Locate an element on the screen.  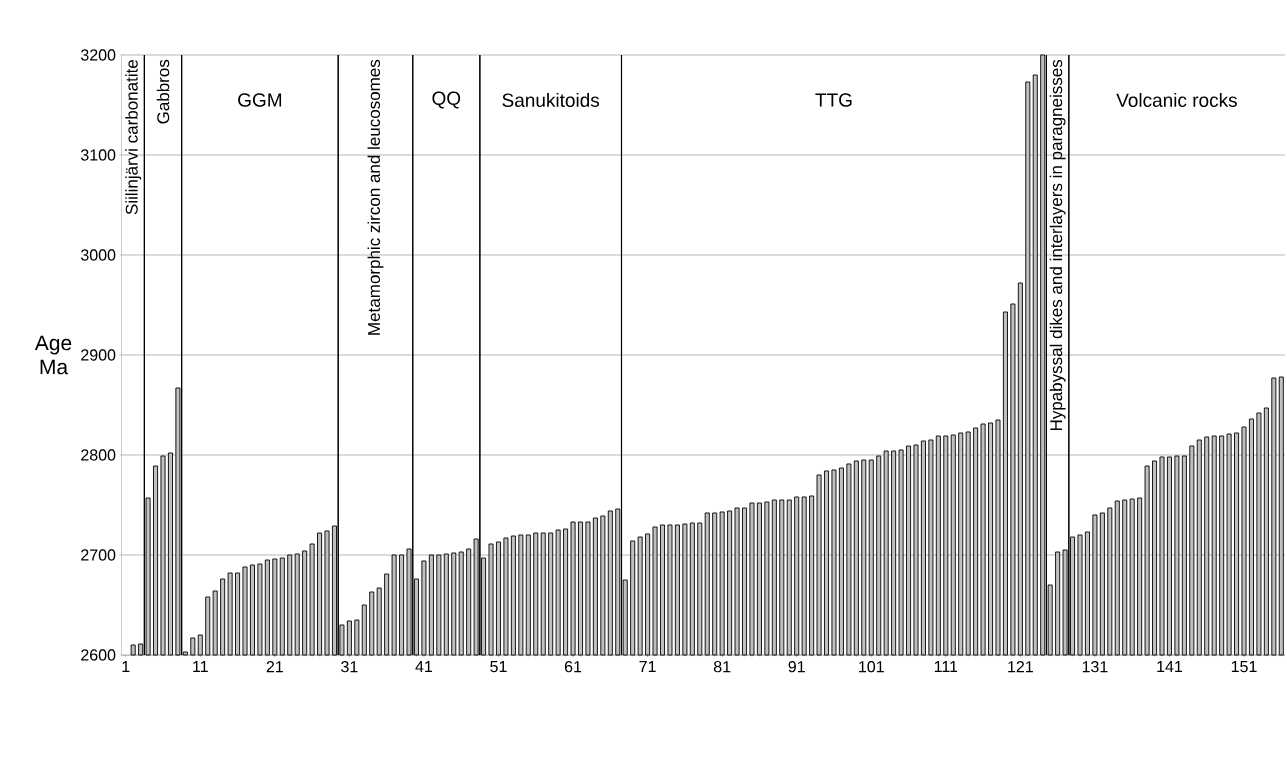
x-tick-label: 41 is located at coordinates (424, 667).